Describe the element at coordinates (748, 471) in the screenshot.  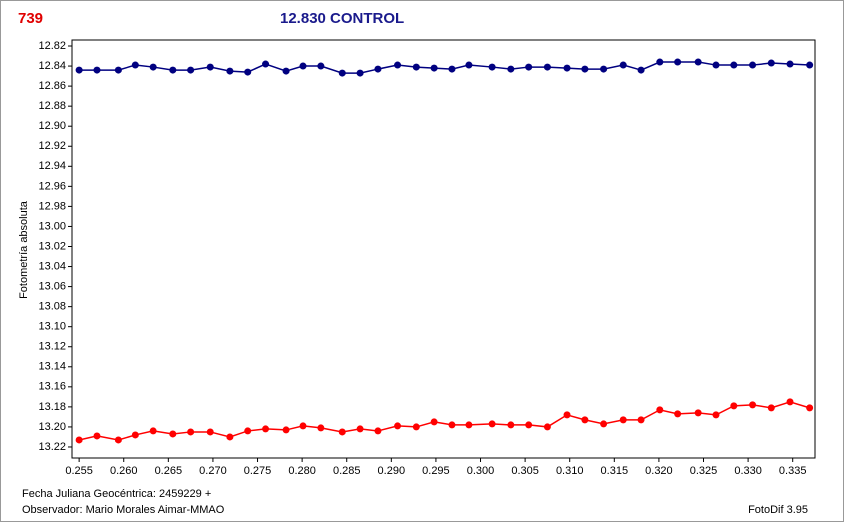
I see `x-tick-label: 0.330` at that location.